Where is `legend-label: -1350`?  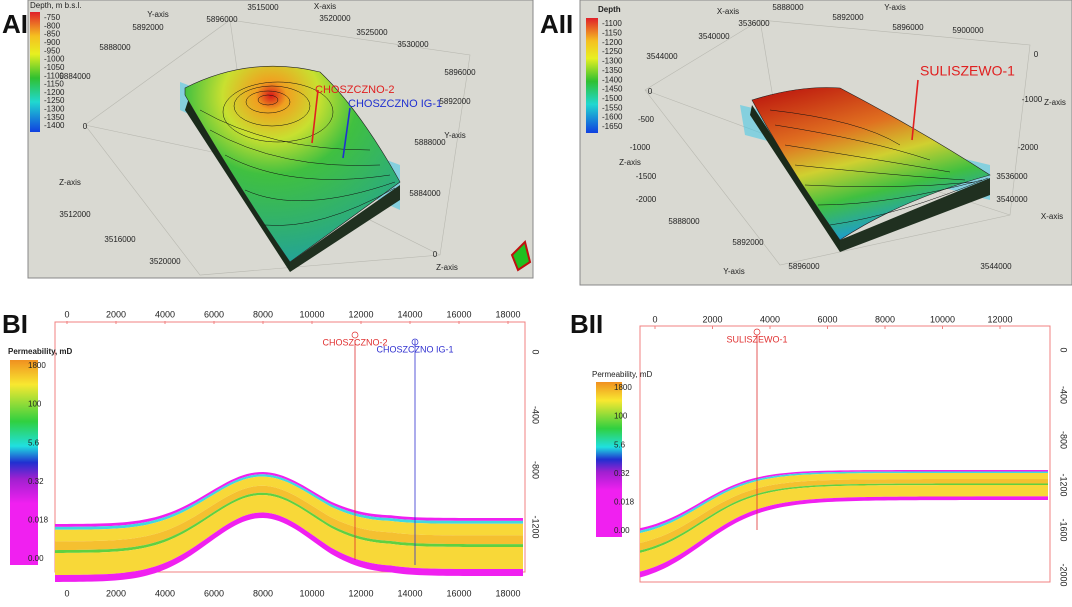
legend-label: -1350 is located at coordinates (612, 70).